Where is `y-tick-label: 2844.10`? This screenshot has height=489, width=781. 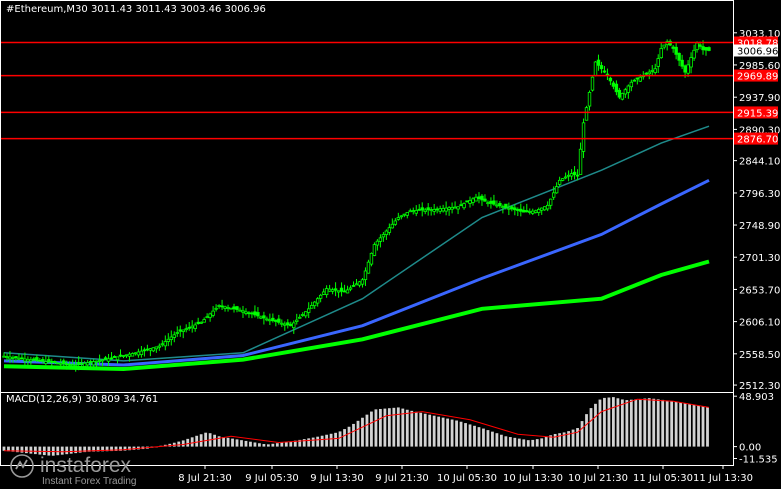
y-tick-label: 2844.10 is located at coordinates (759, 162).